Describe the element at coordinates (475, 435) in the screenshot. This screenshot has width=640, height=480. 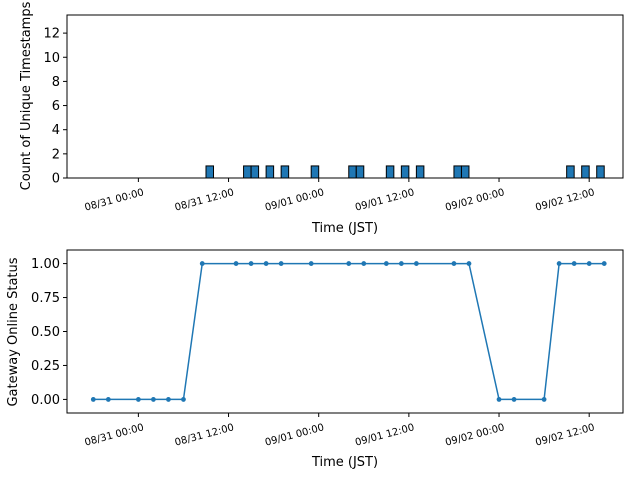
I see `status-x-tick-label: 09/02 00:00` at that location.